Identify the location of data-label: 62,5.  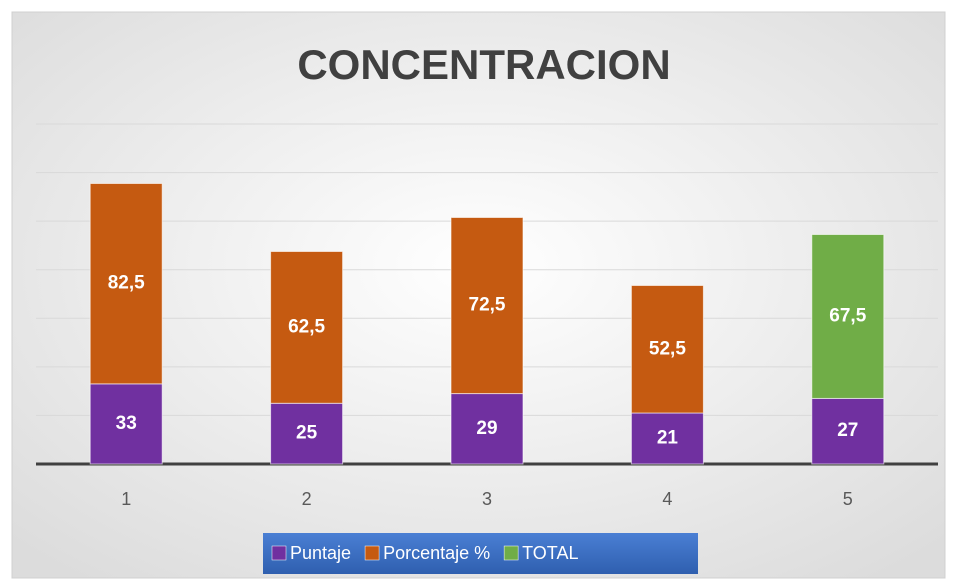
(306, 326).